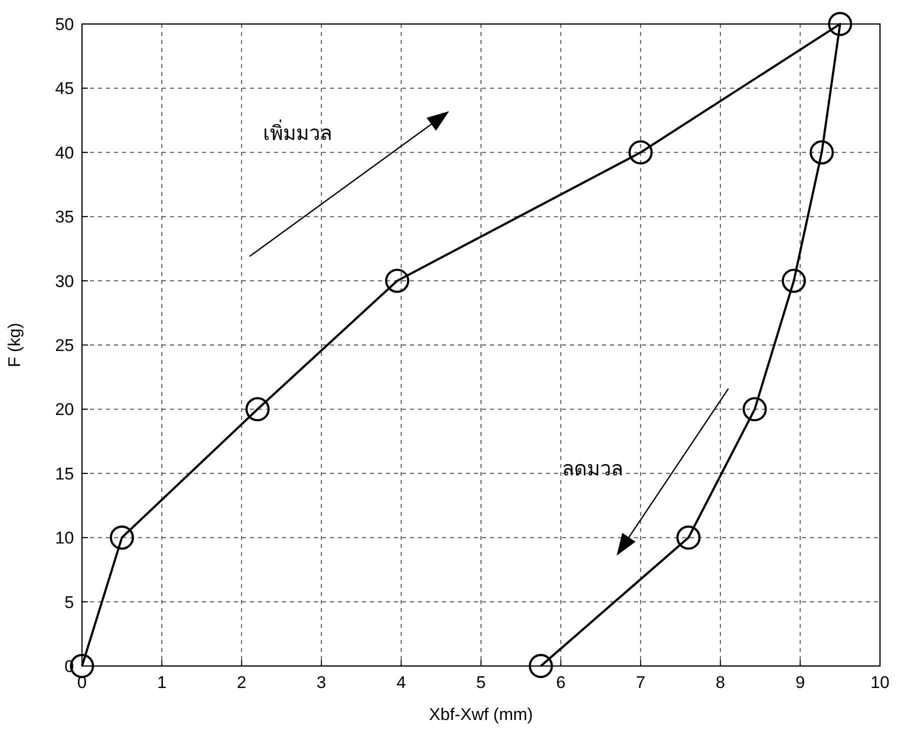 The image size is (908, 734). What do you see at coordinates (162, 682) in the screenshot?
I see `x-tick-label: 1` at bounding box center [162, 682].